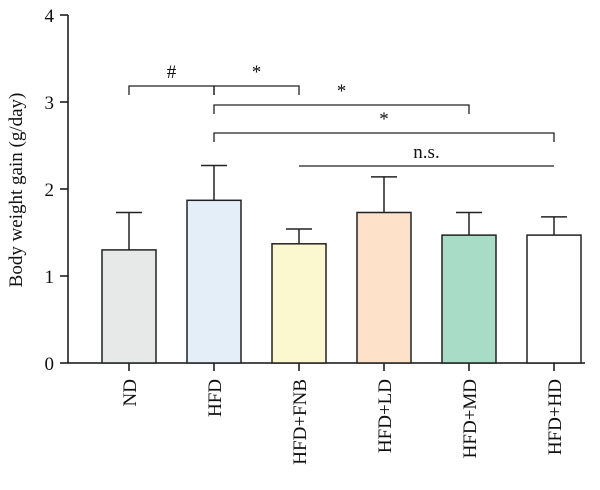  I want to click on x-category-label: HFD+FNB, so click(300, 422).